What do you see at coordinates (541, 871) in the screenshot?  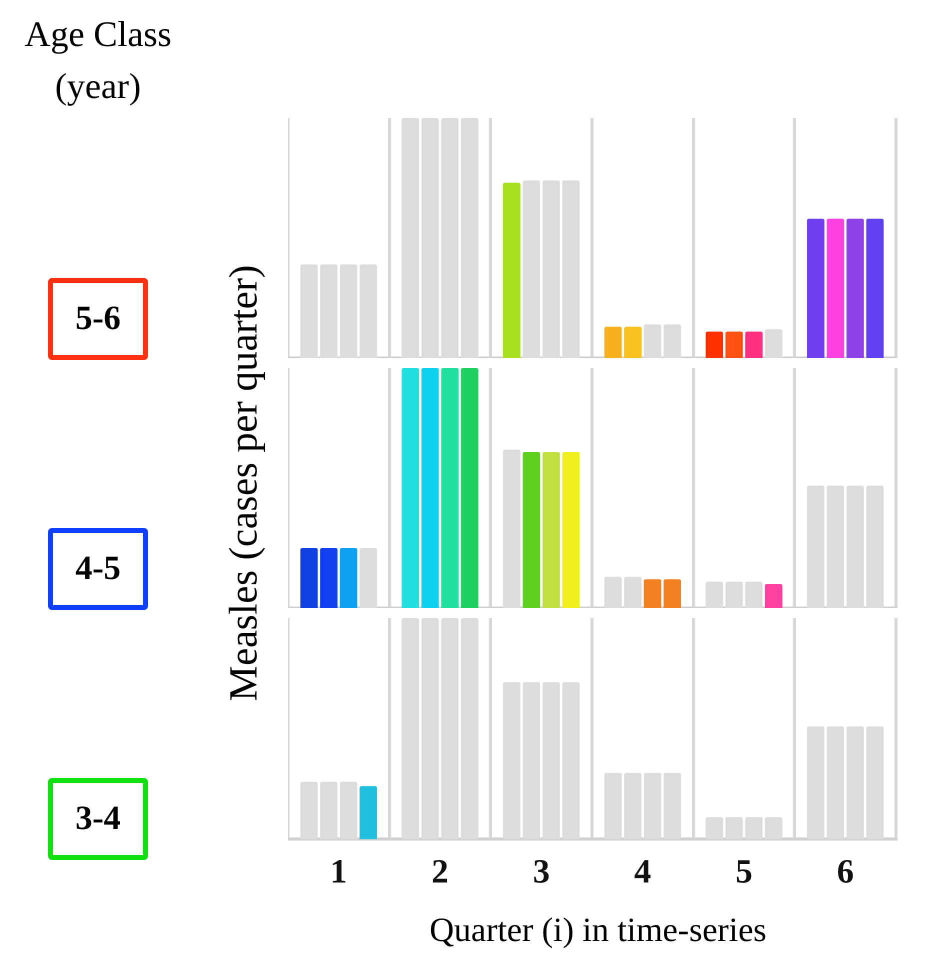 I see `x-tick-label: 3` at bounding box center [541, 871].